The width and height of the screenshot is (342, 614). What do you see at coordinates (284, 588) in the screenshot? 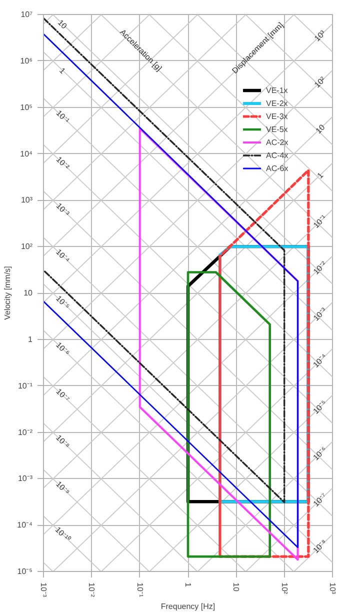
I see `x-tick-label: 10²` at bounding box center [284, 588].